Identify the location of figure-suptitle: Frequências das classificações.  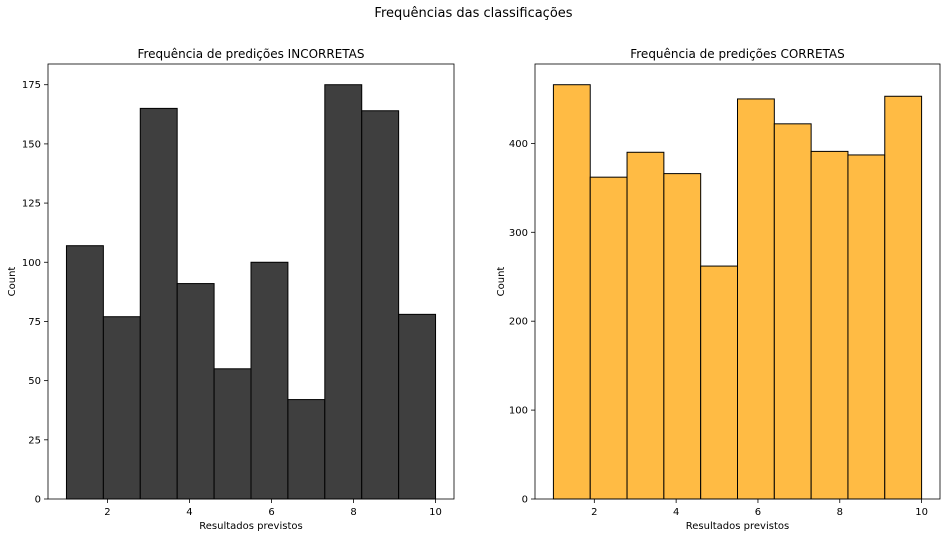
(473, 13).